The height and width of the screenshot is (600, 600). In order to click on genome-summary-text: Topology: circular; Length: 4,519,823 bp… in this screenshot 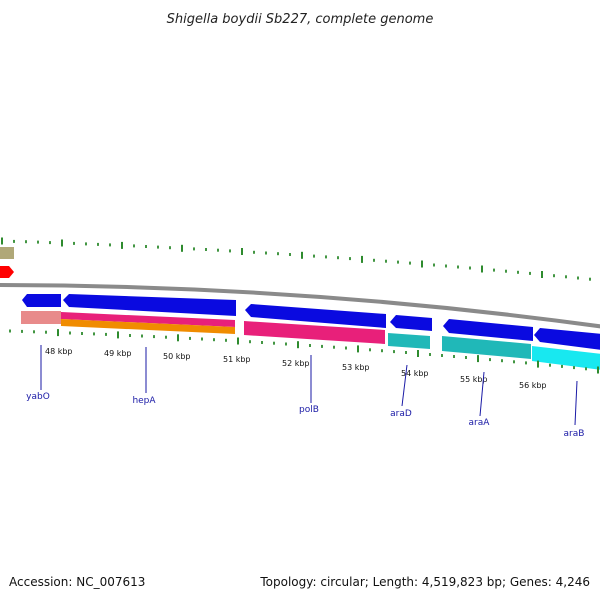, I will do `click(424, 582)`.